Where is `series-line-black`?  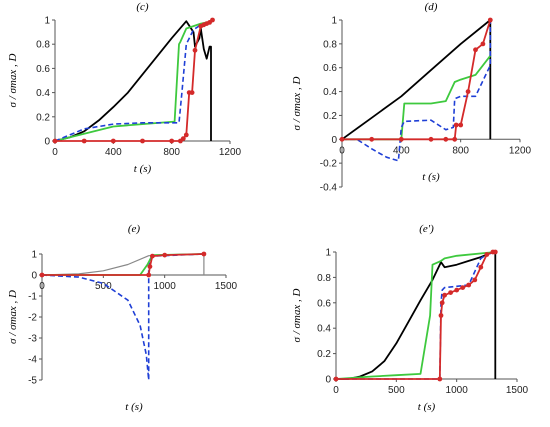 series-line-black is located at coordinates (133, 81).